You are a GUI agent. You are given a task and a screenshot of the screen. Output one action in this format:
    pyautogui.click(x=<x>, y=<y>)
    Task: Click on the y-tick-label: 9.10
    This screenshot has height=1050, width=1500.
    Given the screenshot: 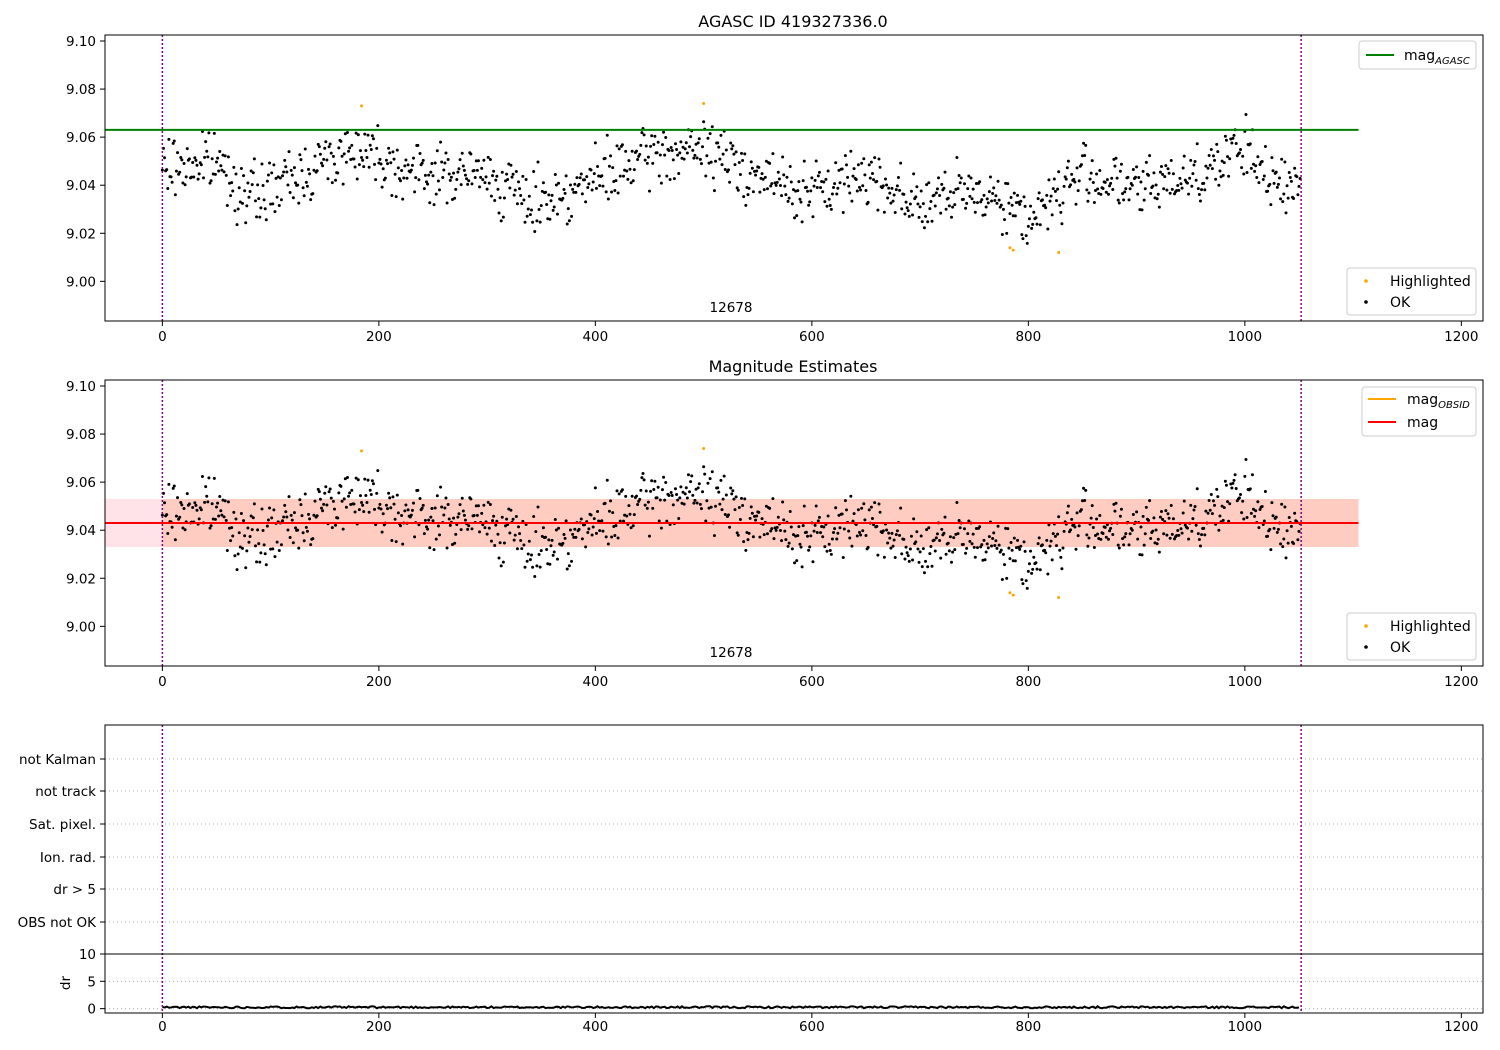 What is the action you would take?
    pyautogui.click(x=81, y=42)
    